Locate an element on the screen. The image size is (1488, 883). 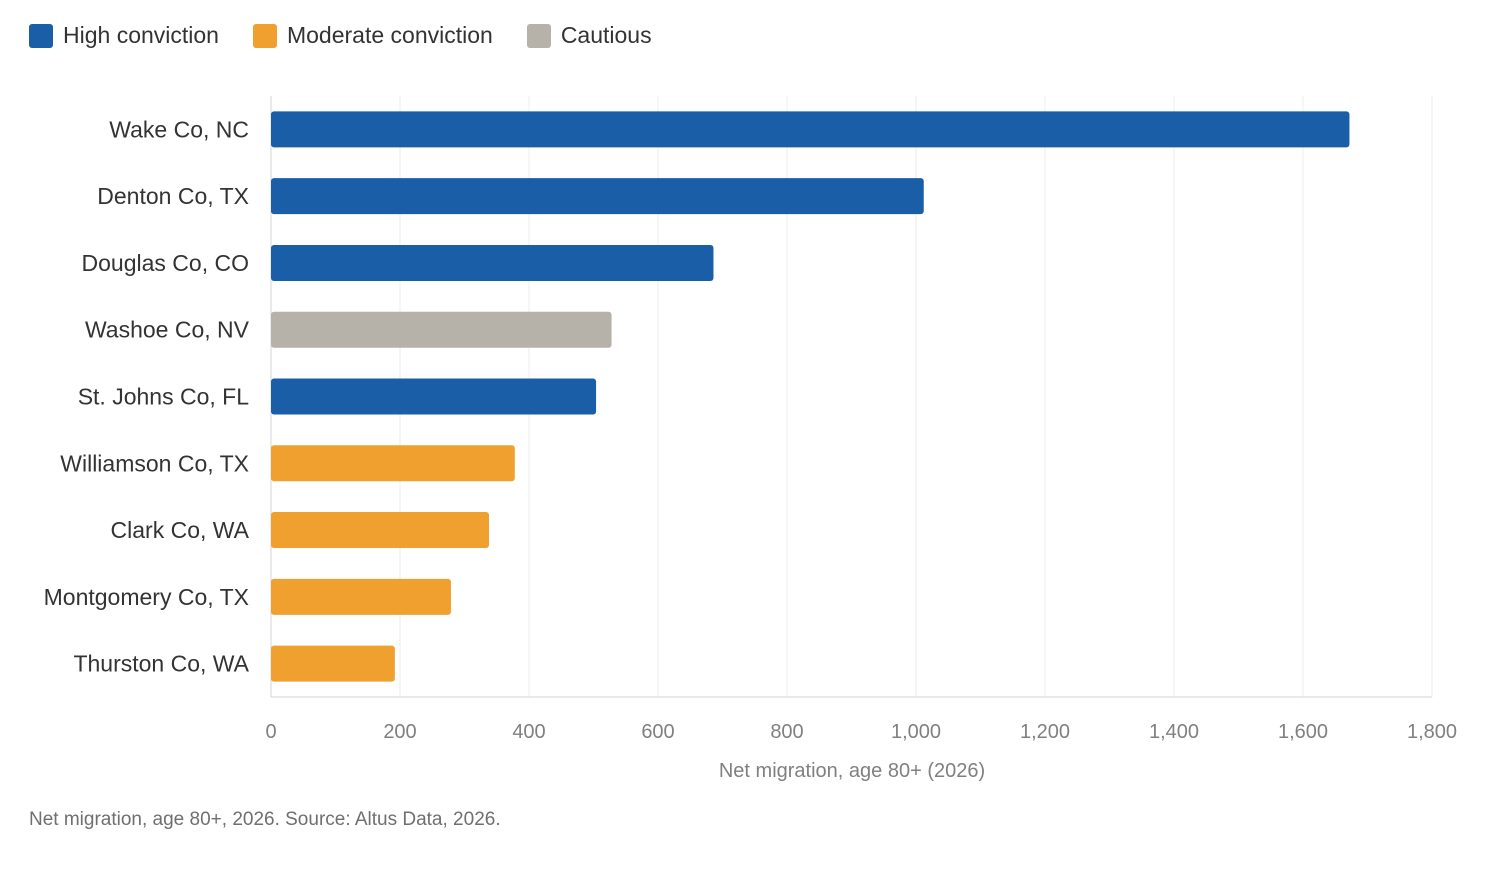
legend-item-cautious: Cautious is located at coordinates (589, 35).